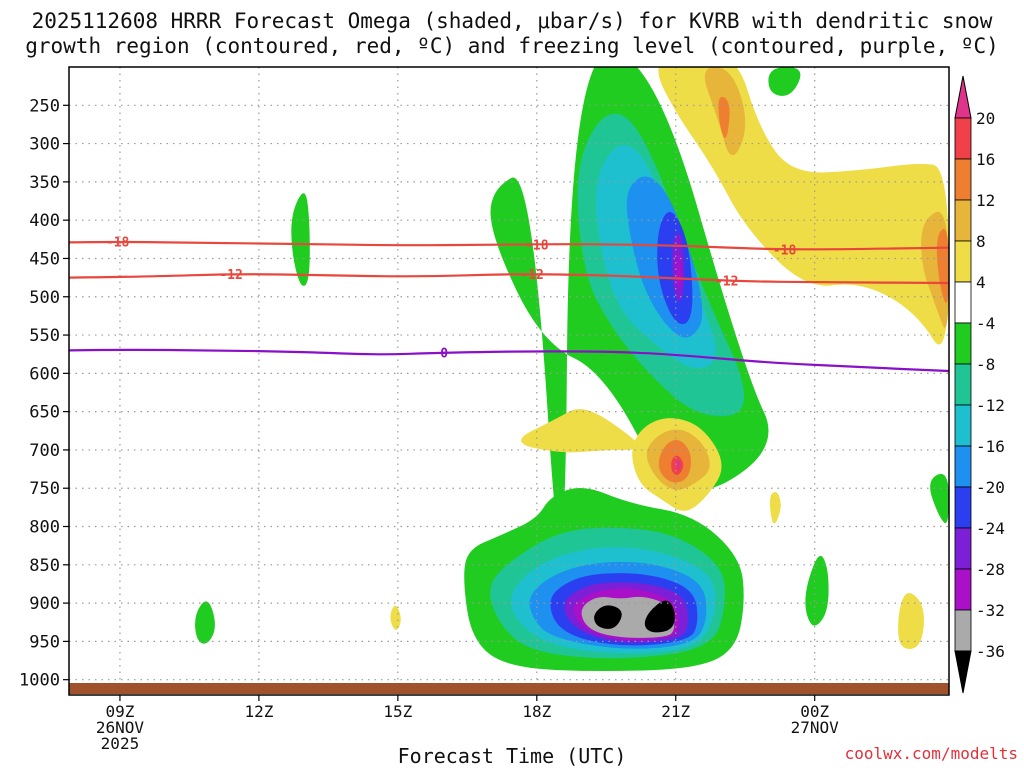 Image resolution: width=1024 pixels, height=768 pixels. What do you see at coordinates (44, 298) in the screenshot?
I see `y-tick-label-500: 500` at bounding box center [44, 298].